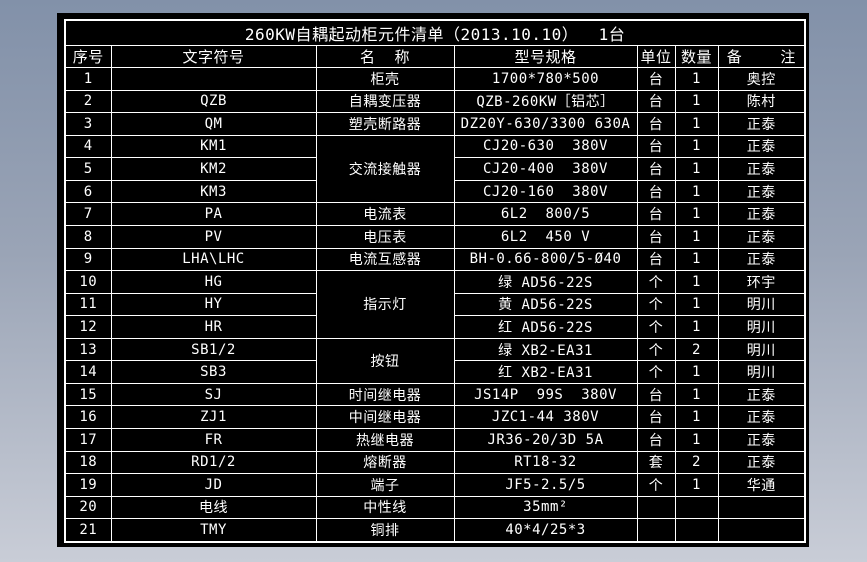 This screenshot has height=562, width=867. Describe the element at coordinates (545, 417) in the screenshot. I see `cell-spec: JZC1-44 380V` at that location.